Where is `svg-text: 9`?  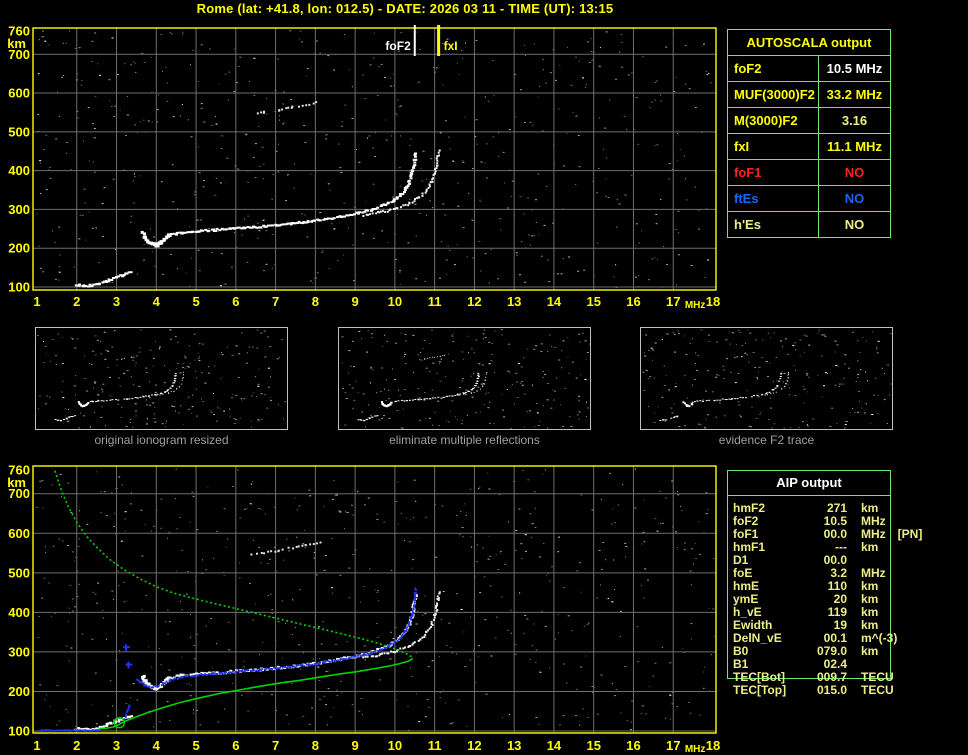 svg-text: 9 is located at coordinates (355, 301).